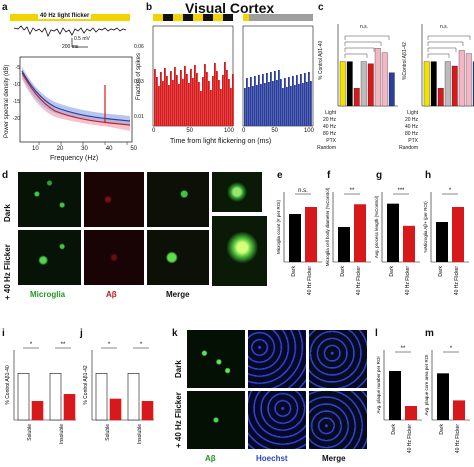 The height and width of the screenshot is (467, 474). Describe the element at coordinates (175, 333) in the screenshot. I see `panel-k-label: k` at that location.